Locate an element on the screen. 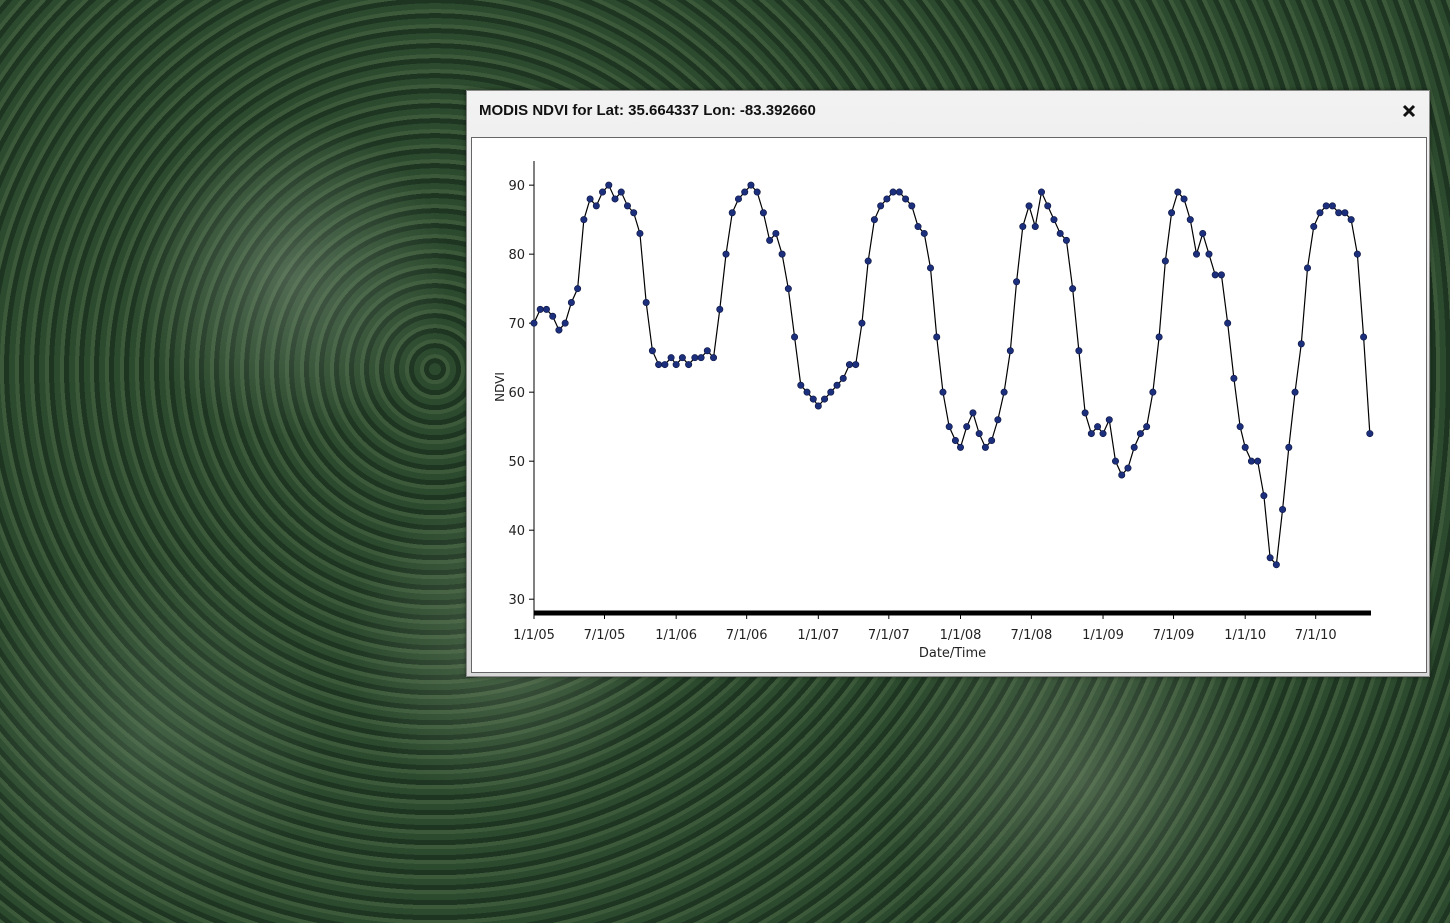  y-tick-label: 60 is located at coordinates (516, 393).